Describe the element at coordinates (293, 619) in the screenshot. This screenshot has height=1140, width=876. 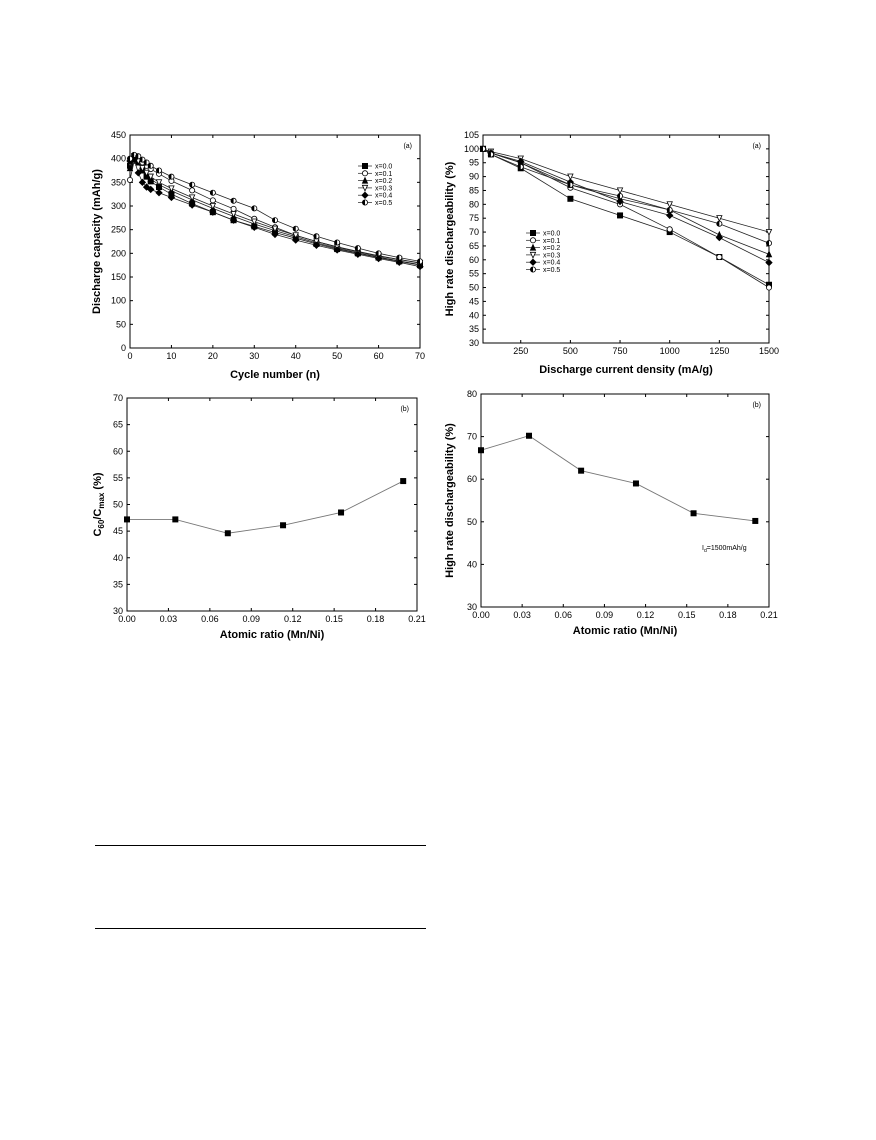
I see `x-tick-label: 0.12` at that location.